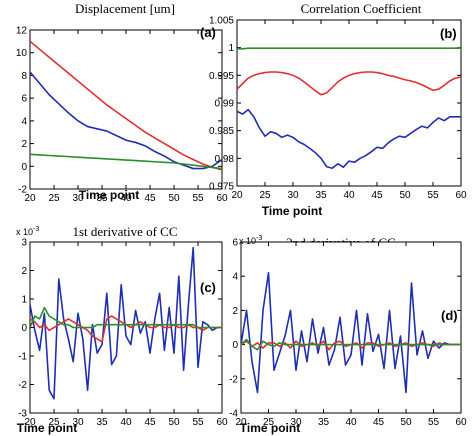 The height and width of the screenshot is (436, 474). Describe the element at coordinates (222, 198) in the screenshot. I see `panel-a-xtick-label: 60` at that location.